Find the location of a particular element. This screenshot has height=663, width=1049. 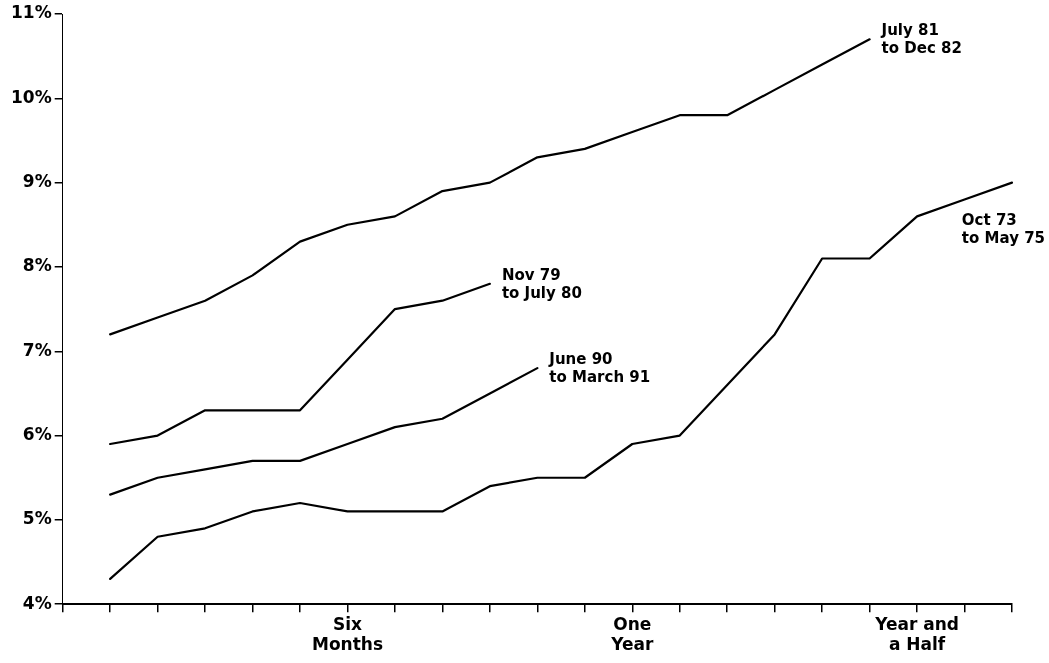

y-tick-label: 7% is located at coordinates (37, 349).